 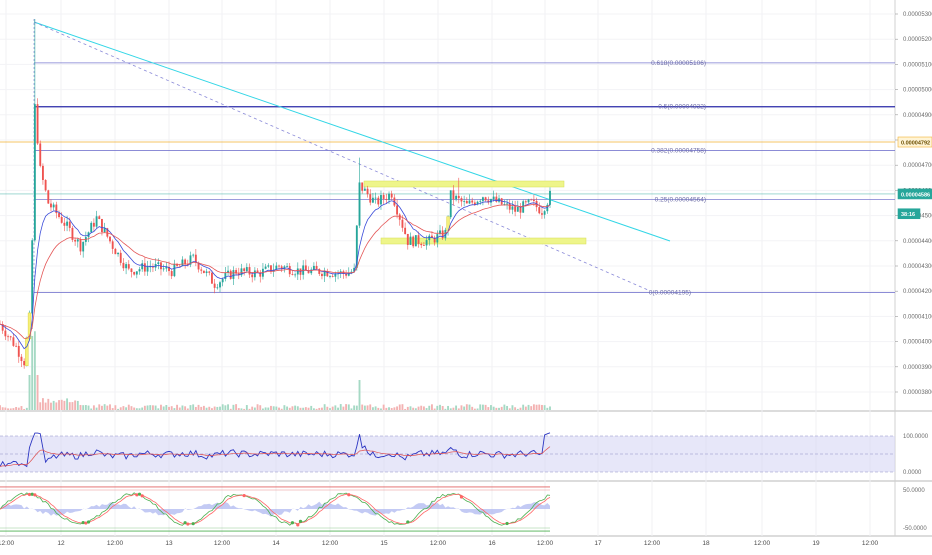 I want to click on price-badge-label: 0.00004792, so click(x=915, y=144).